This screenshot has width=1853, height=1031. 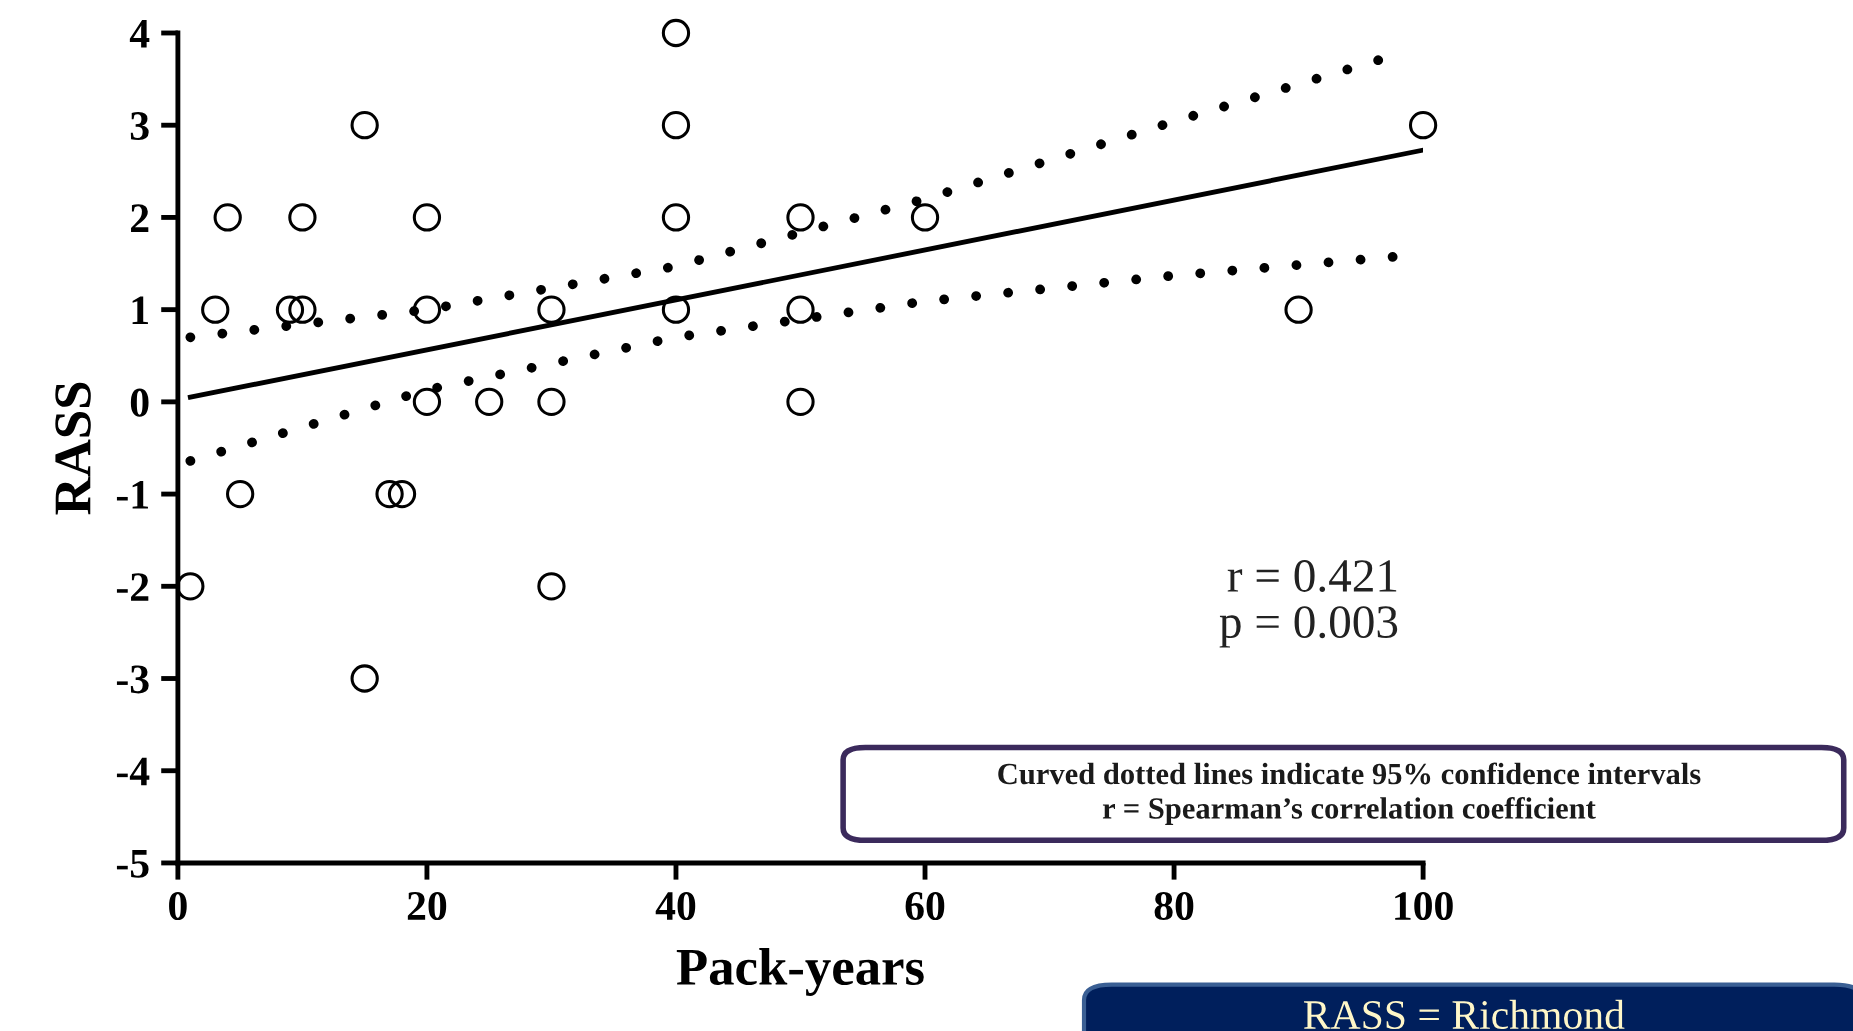 I want to click on x-tick-label: 20, so click(x=427, y=906).